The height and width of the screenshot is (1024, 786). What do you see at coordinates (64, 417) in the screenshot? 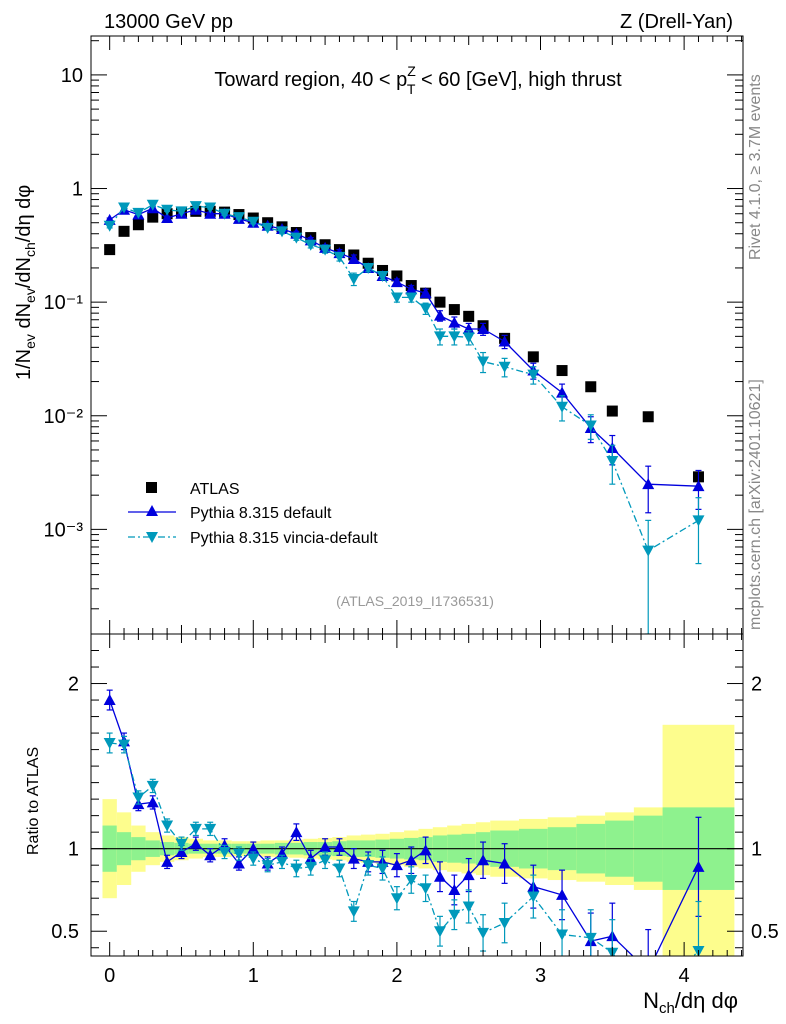
I see `y-tick-label: 10⁻²` at bounding box center [64, 417].